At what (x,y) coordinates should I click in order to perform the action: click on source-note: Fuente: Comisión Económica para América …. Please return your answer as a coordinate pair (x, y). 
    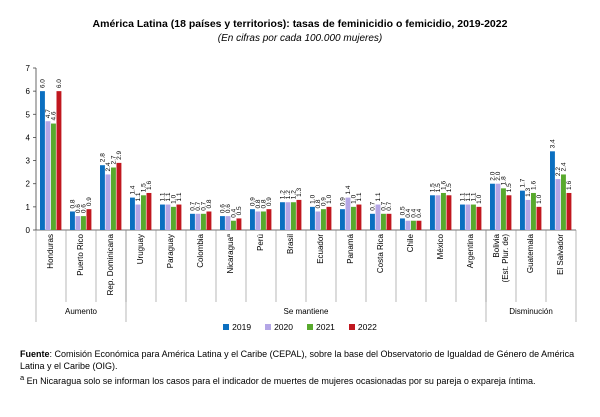
    Looking at the image, I should click on (302, 360).